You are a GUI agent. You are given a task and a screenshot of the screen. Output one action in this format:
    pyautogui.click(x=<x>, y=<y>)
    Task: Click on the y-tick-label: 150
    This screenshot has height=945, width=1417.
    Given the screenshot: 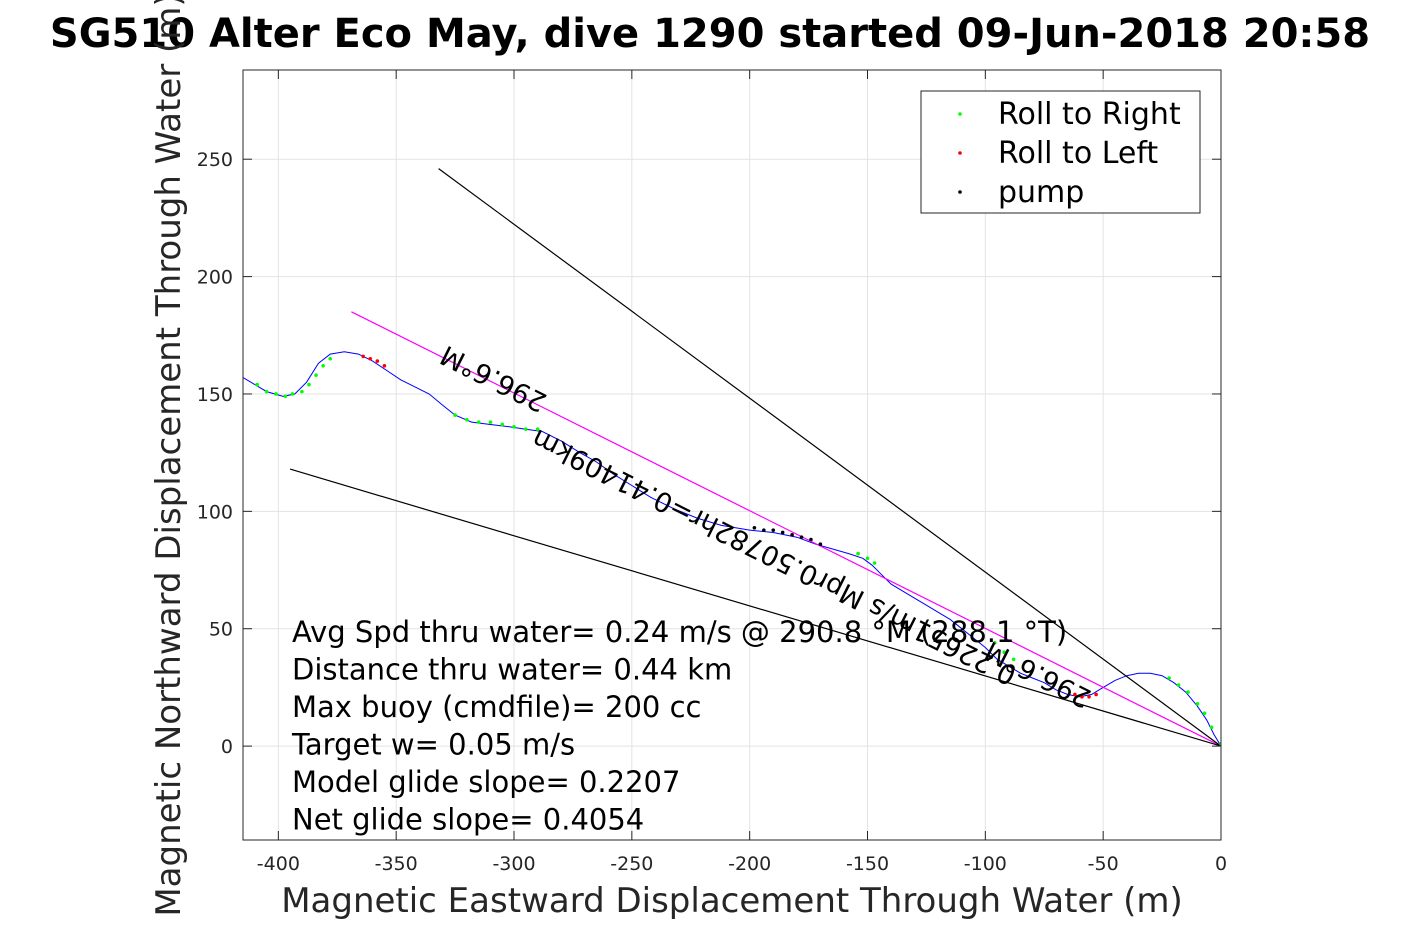 What is the action you would take?
    pyautogui.click(x=215, y=395)
    